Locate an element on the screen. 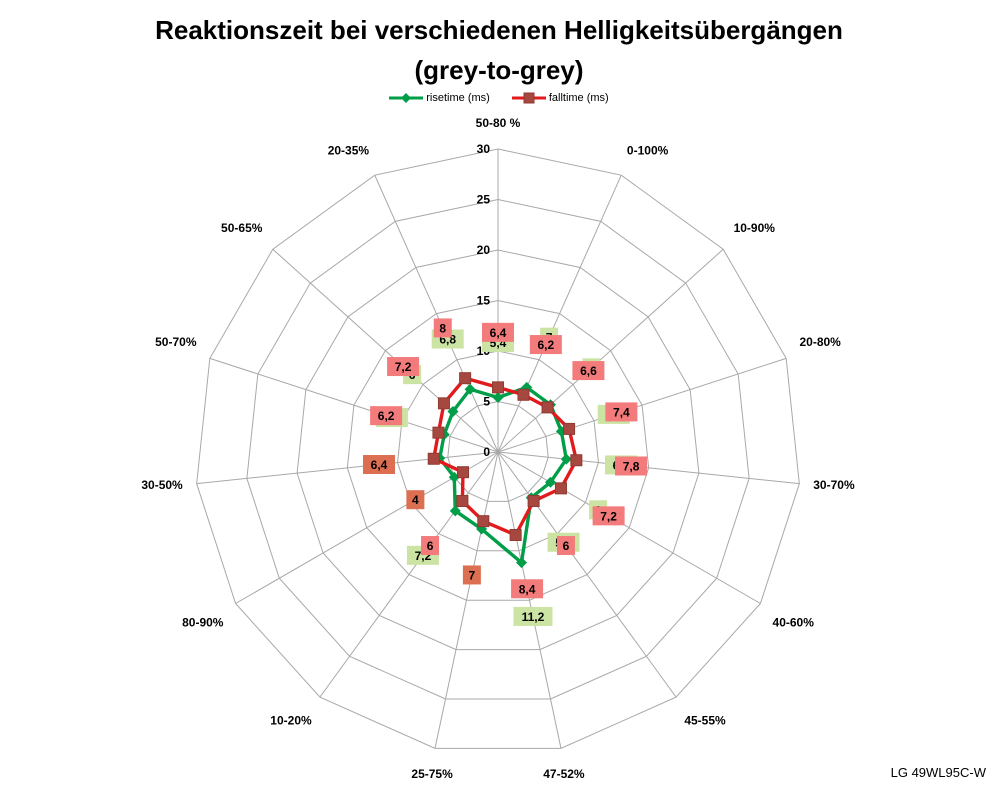  falltime-label: 7,4 is located at coordinates (621, 412).